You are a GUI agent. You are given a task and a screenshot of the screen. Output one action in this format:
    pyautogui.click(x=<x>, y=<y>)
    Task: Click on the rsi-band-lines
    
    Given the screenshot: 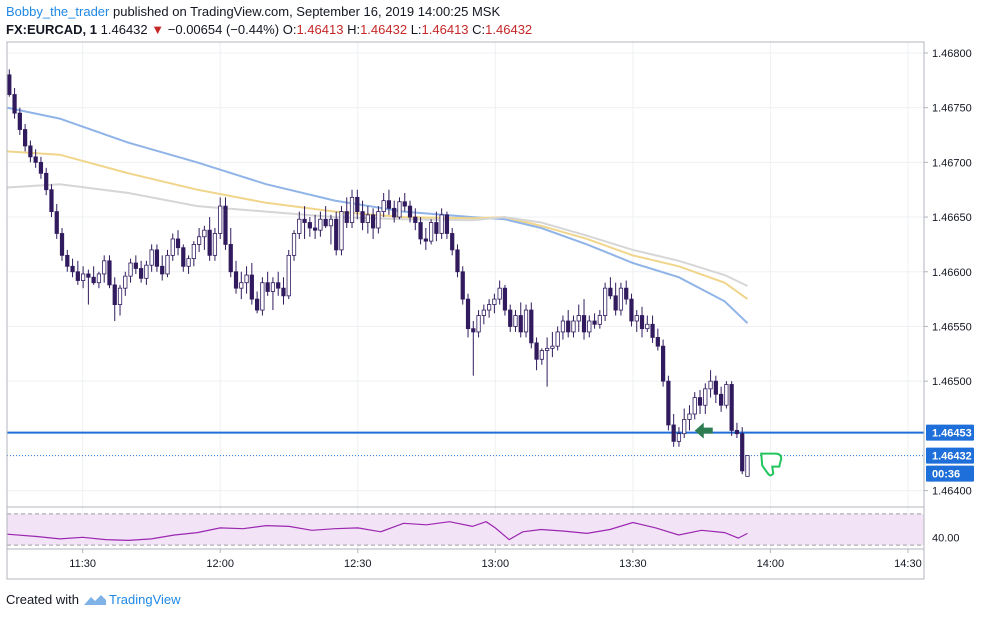 What is the action you would take?
    pyautogui.click(x=465, y=529)
    